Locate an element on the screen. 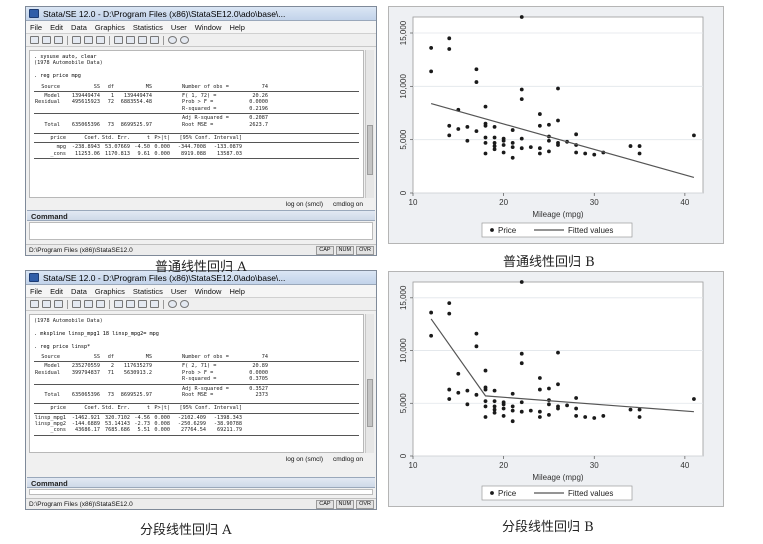 Image resolution: width=763 pixels, height=544 pixels. caption-ols-a: 普通线性回归 A is located at coordinates (201, 267).